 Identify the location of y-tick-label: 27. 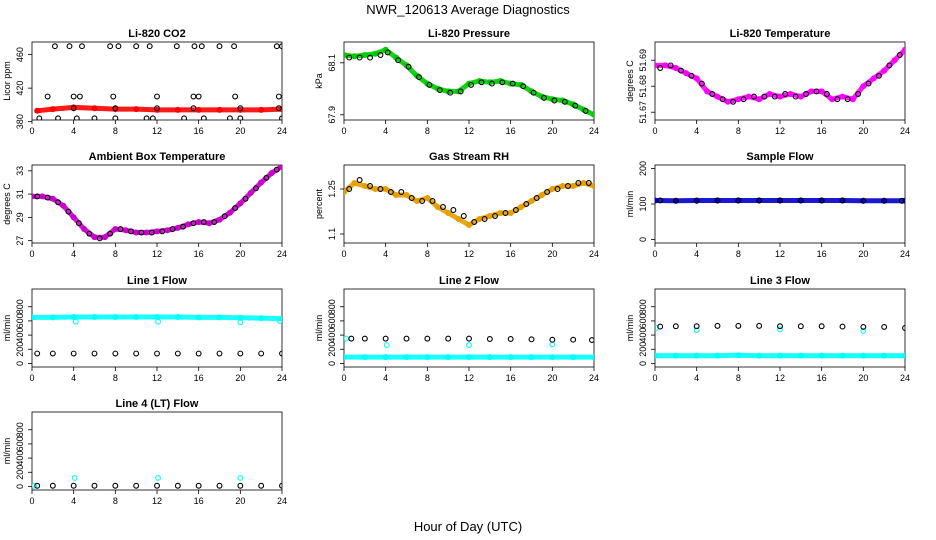
(20, 241).